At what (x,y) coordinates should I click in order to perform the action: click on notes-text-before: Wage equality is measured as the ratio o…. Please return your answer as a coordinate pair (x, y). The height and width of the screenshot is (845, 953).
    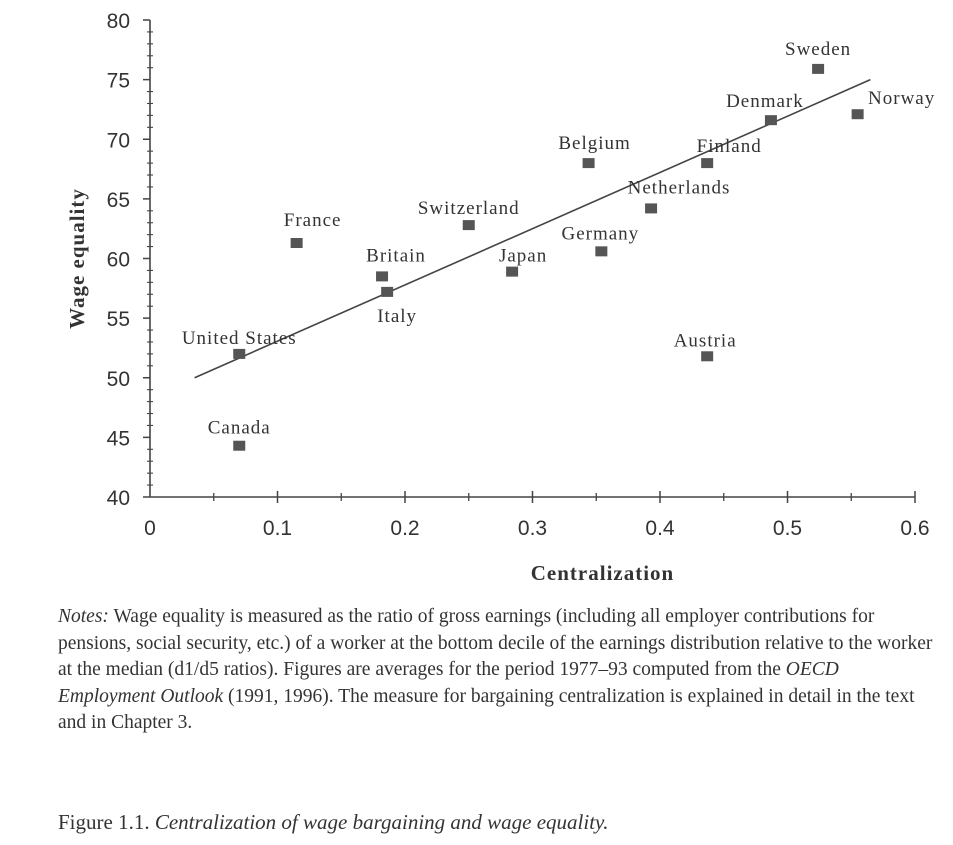
    Looking at the image, I should click on (495, 643).